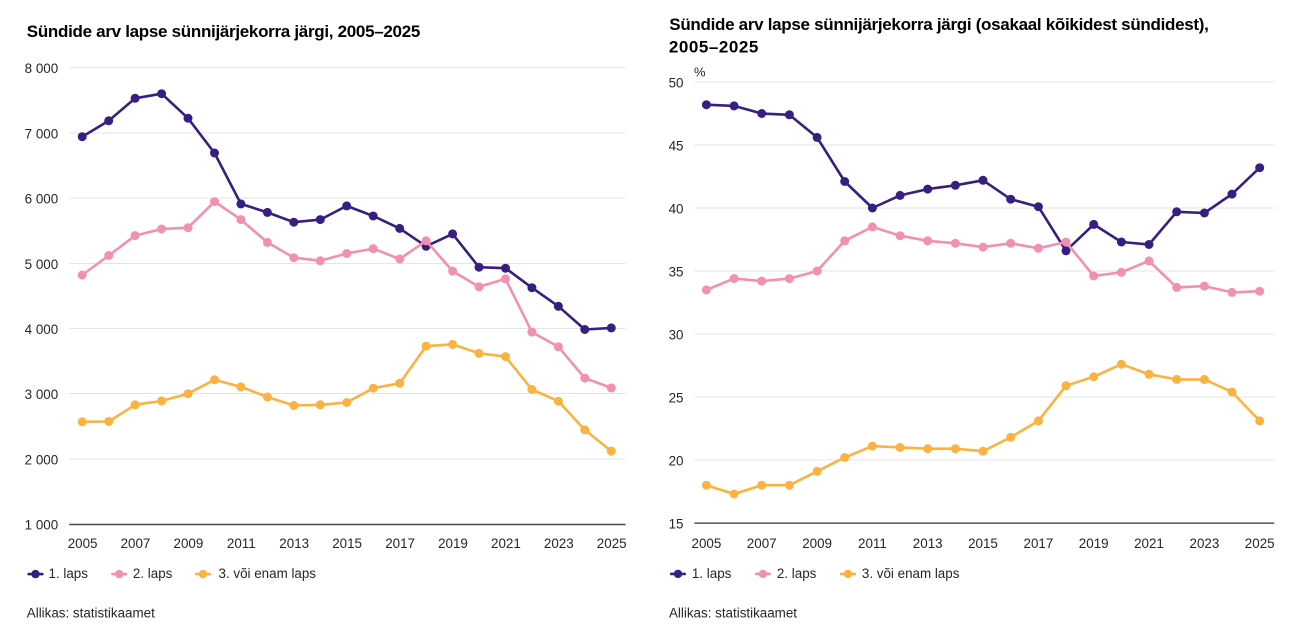  Describe the element at coordinates (714, 47) in the screenshot. I see `svg-text: 2005–2025` at that location.